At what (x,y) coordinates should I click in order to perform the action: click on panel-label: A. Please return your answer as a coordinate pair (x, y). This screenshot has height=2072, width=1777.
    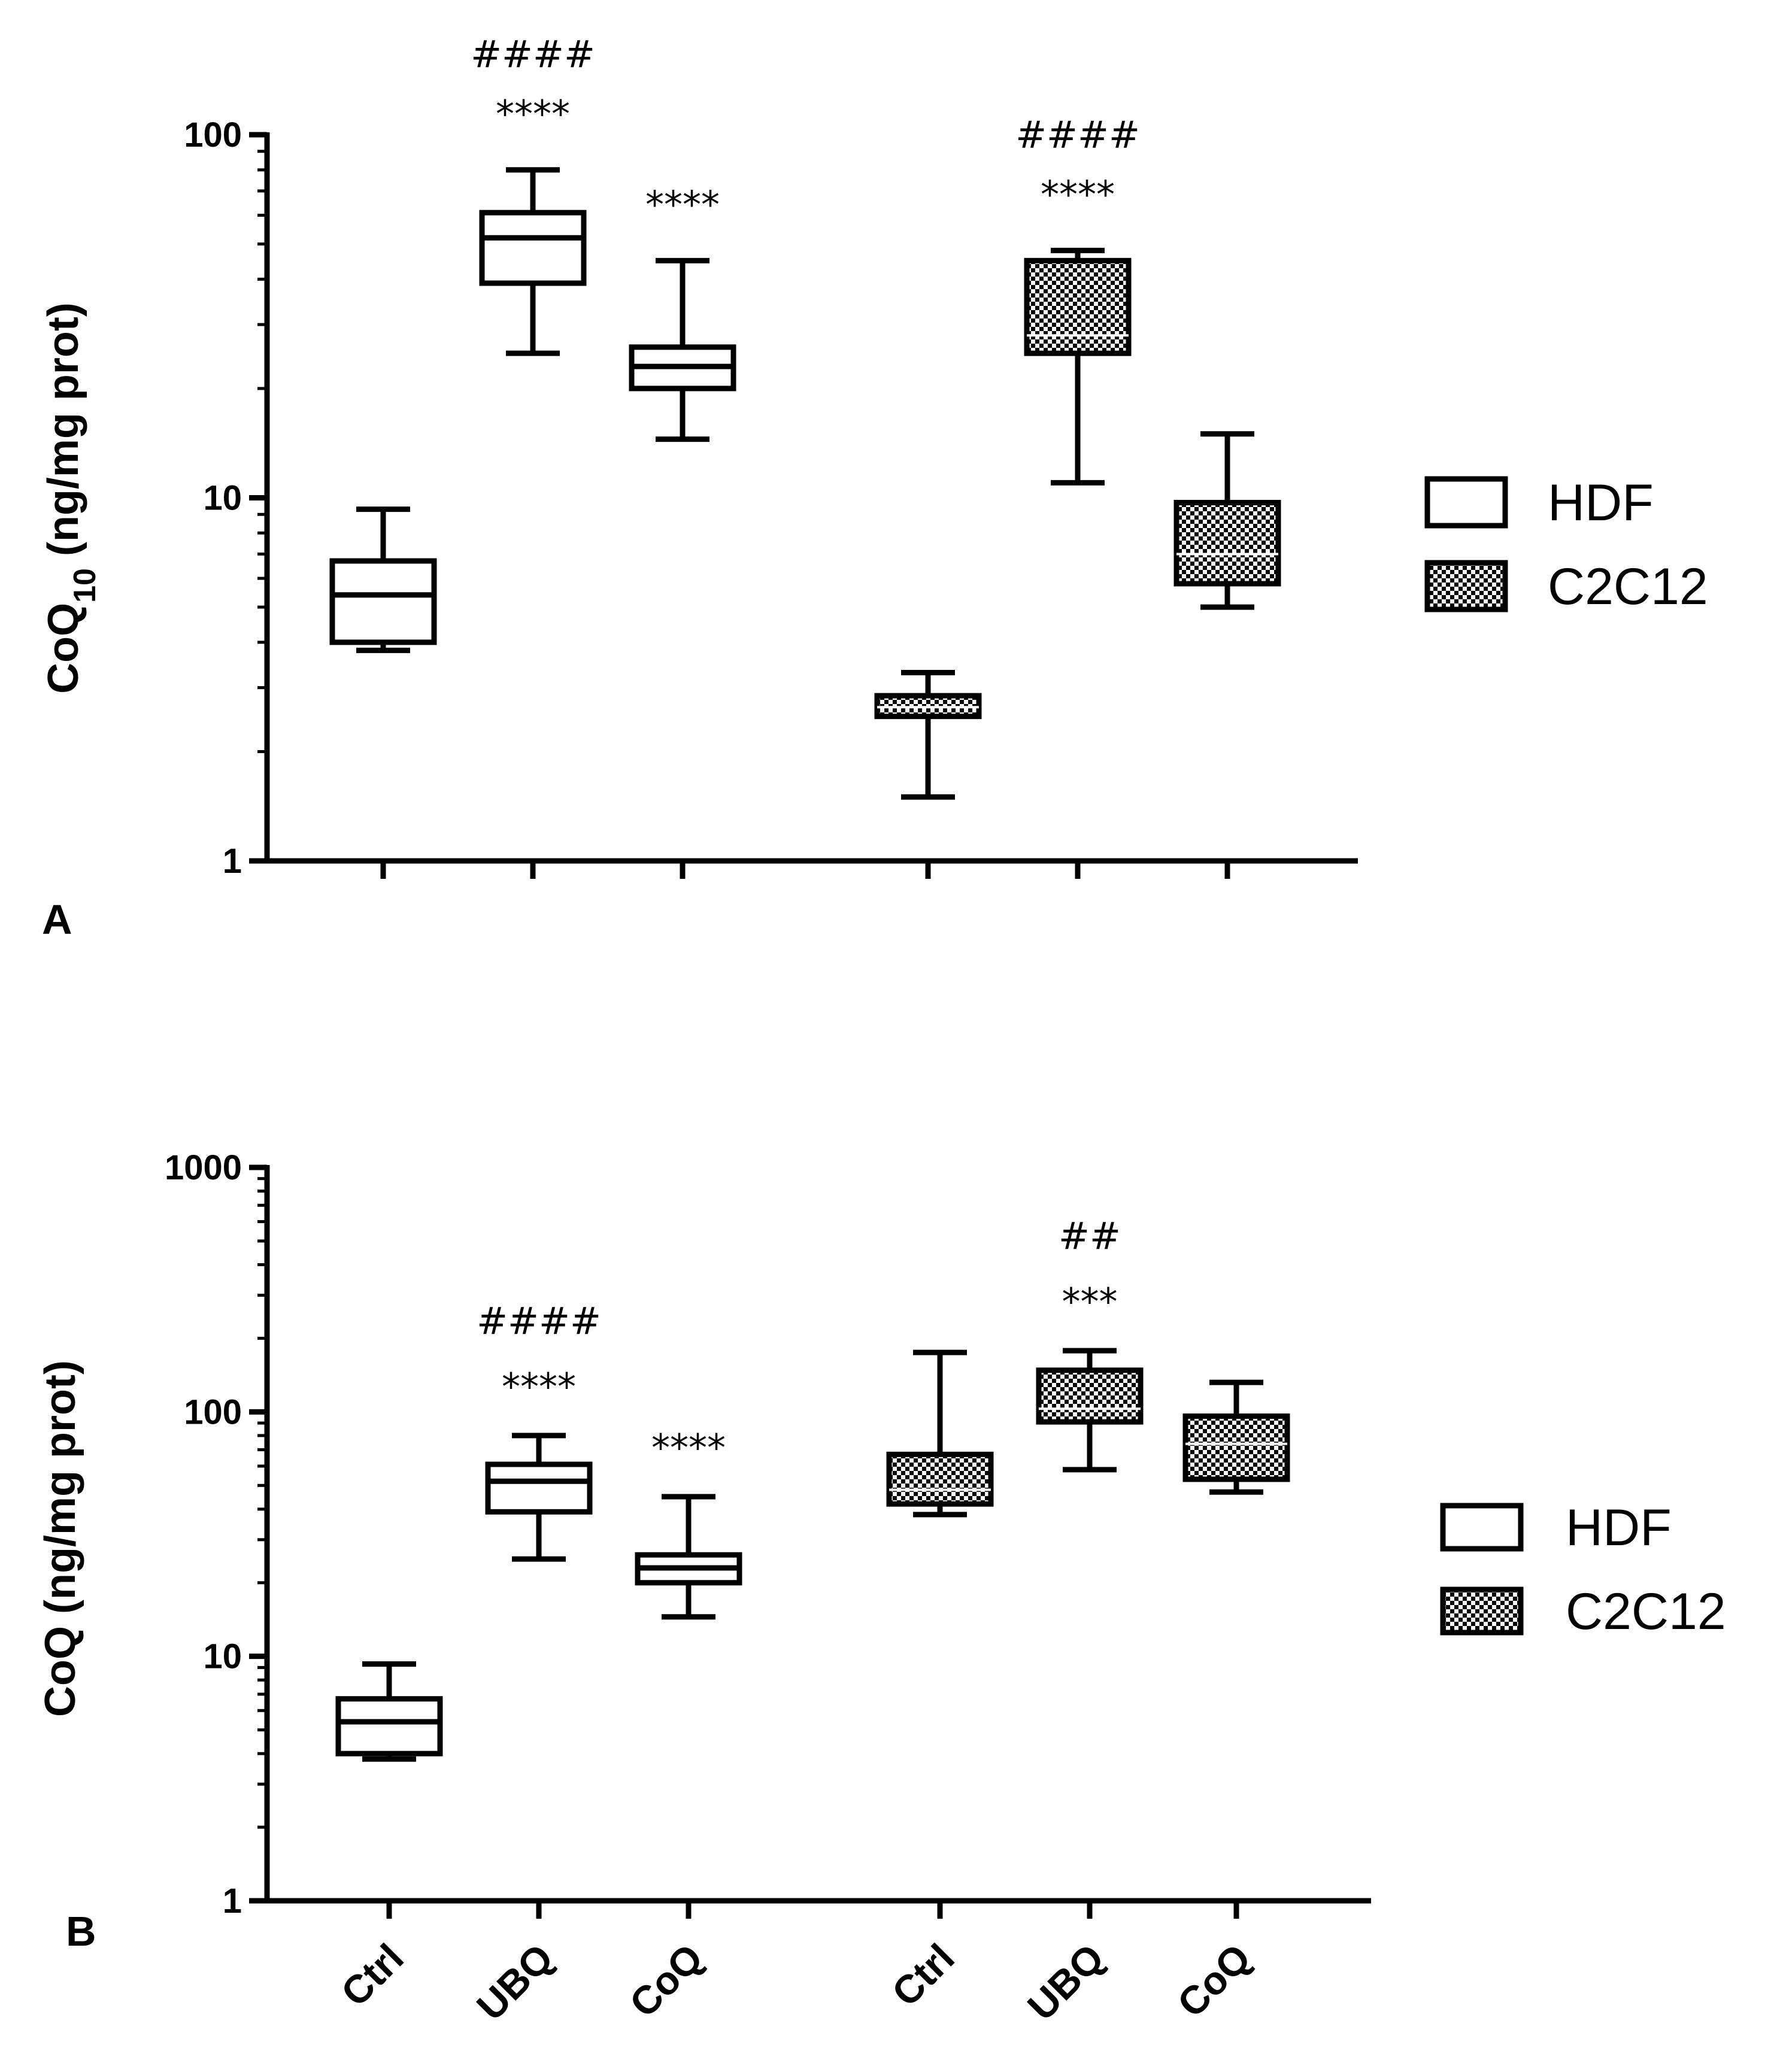
    Looking at the image, I should click on (57, 920).